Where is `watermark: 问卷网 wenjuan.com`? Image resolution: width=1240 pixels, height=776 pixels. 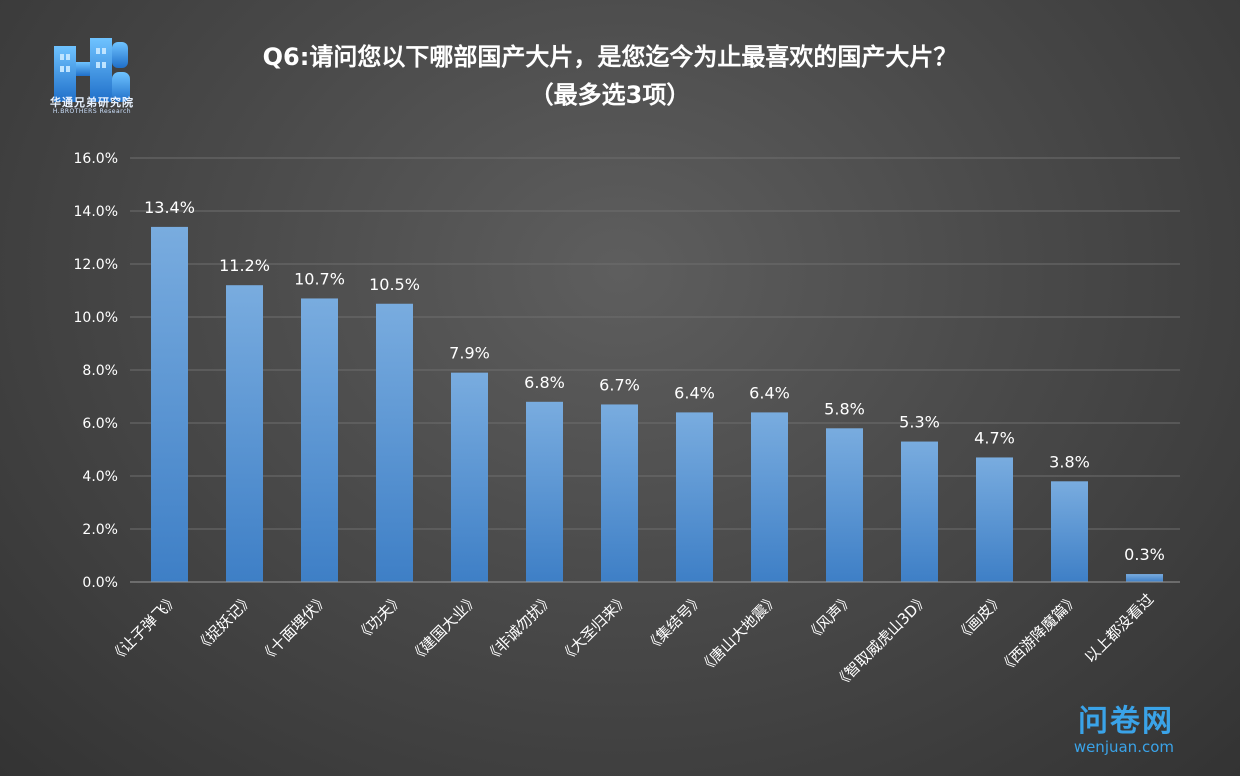 watermark: 问卷网 wenjuan.com is located at coordinates (1123, 730).